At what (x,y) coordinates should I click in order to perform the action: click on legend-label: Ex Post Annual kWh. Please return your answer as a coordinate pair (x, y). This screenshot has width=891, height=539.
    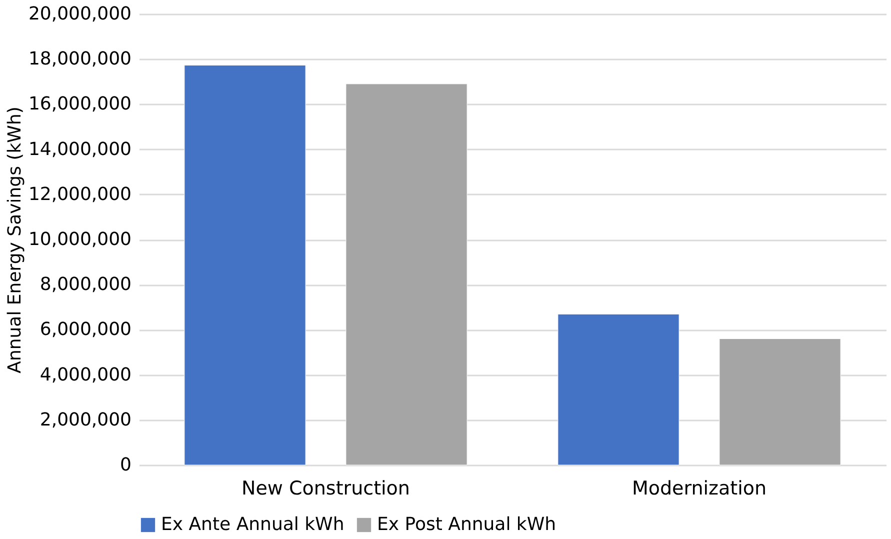
    Looking at the image, I should click on (466, 524).